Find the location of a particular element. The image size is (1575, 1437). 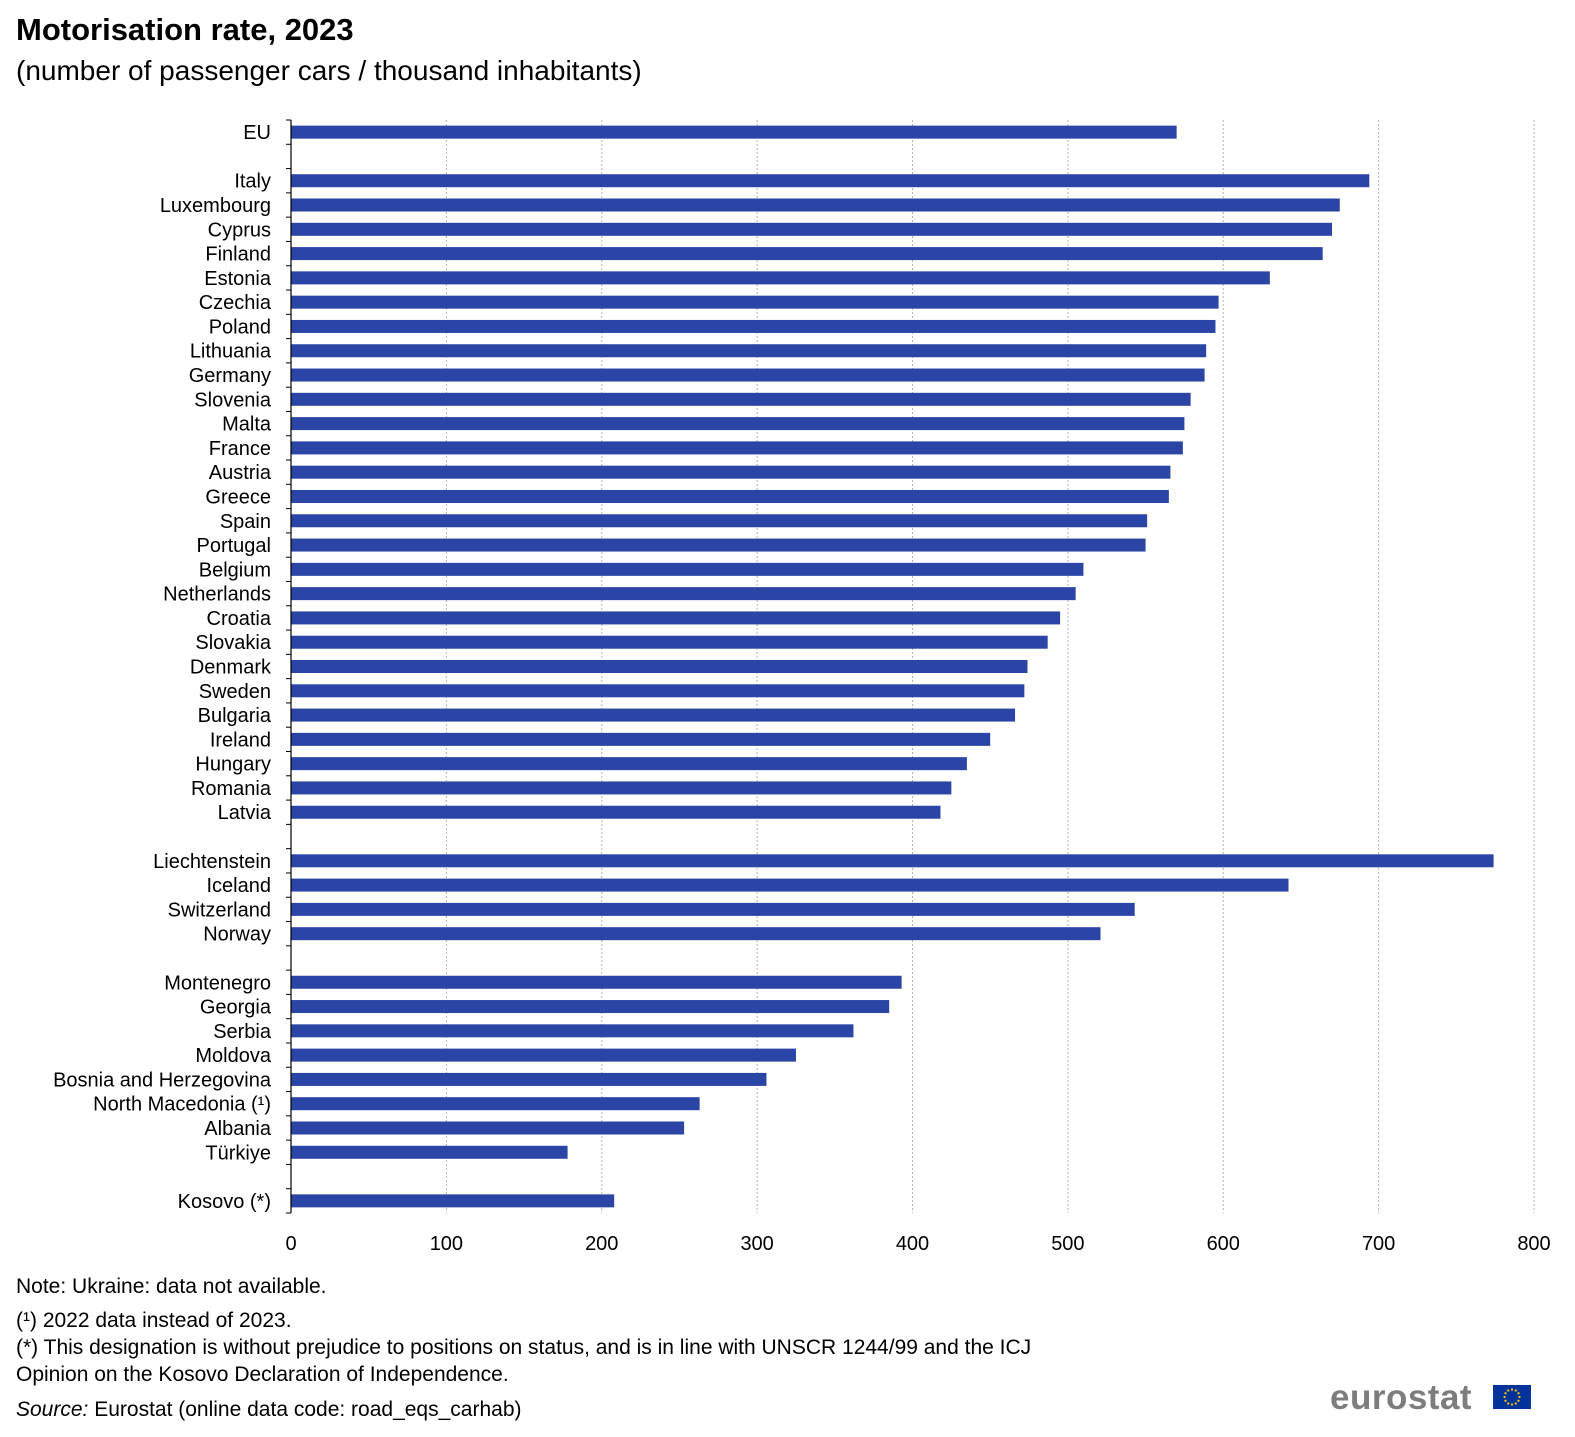

category-label: Luxembourg is located at coordinates (215, 206).